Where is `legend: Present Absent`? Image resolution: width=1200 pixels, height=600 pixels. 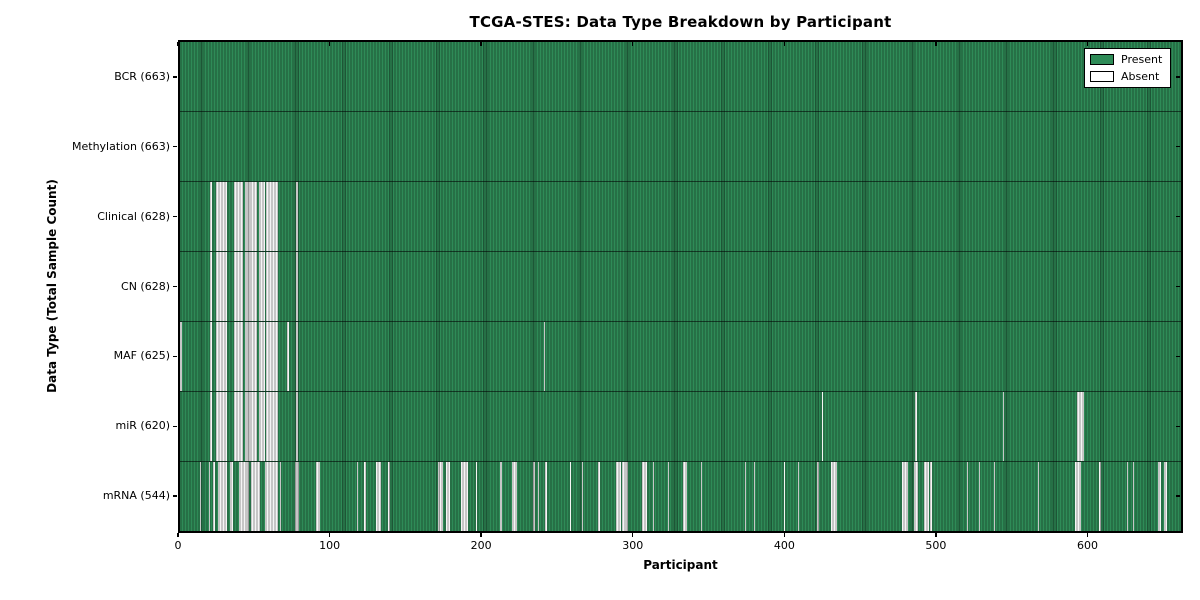
legend: Present Absent is located at coordinates (1128, 68).